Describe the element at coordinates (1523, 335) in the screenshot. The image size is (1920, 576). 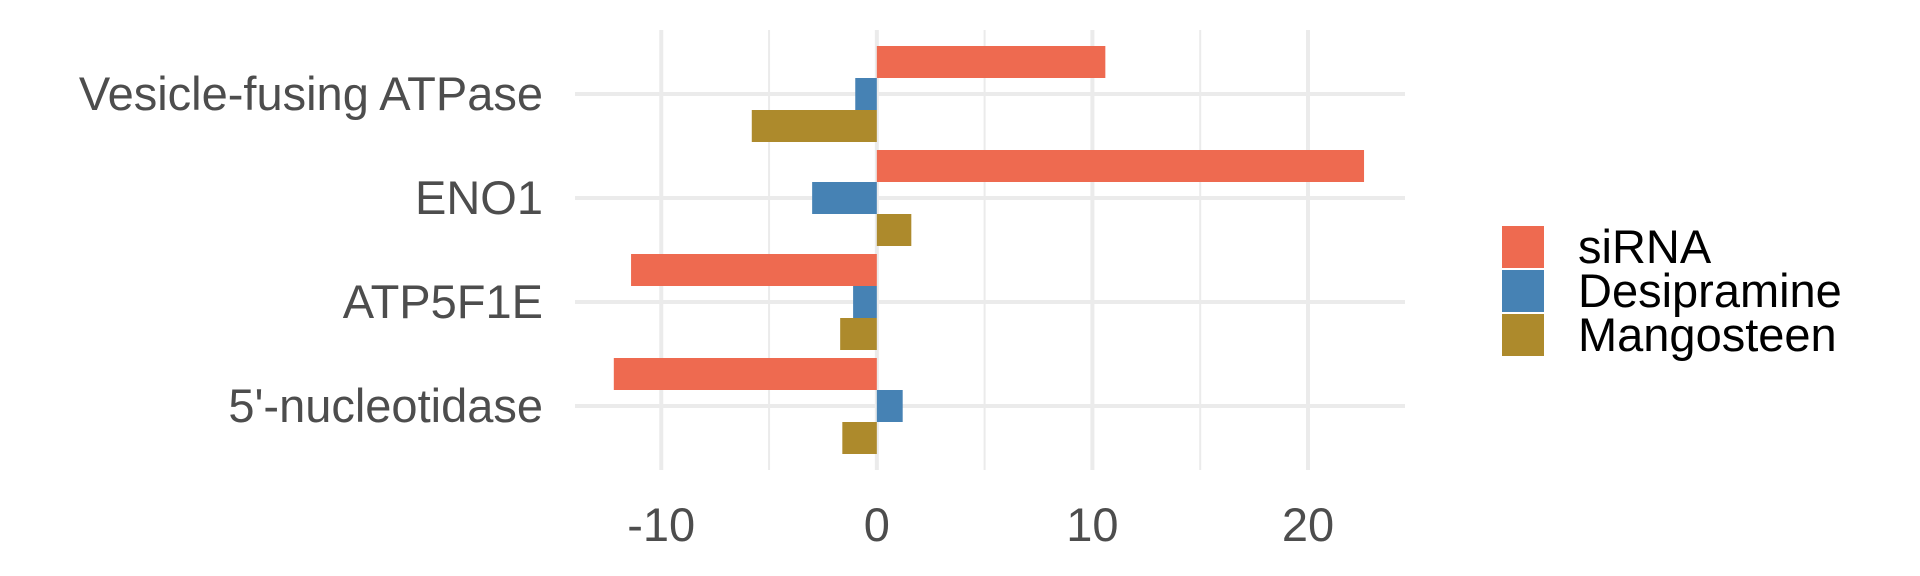
I see `legend-key-mangosteen` at that location.